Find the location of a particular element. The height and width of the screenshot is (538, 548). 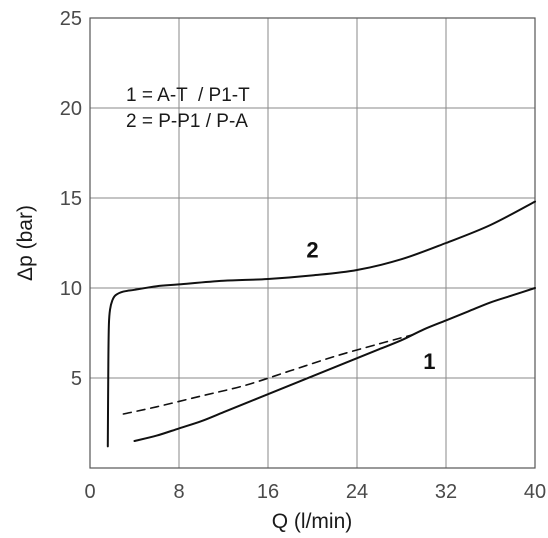

legend-line-2: 2 = P-P1 / P-A is located at coordinates (187, 121).